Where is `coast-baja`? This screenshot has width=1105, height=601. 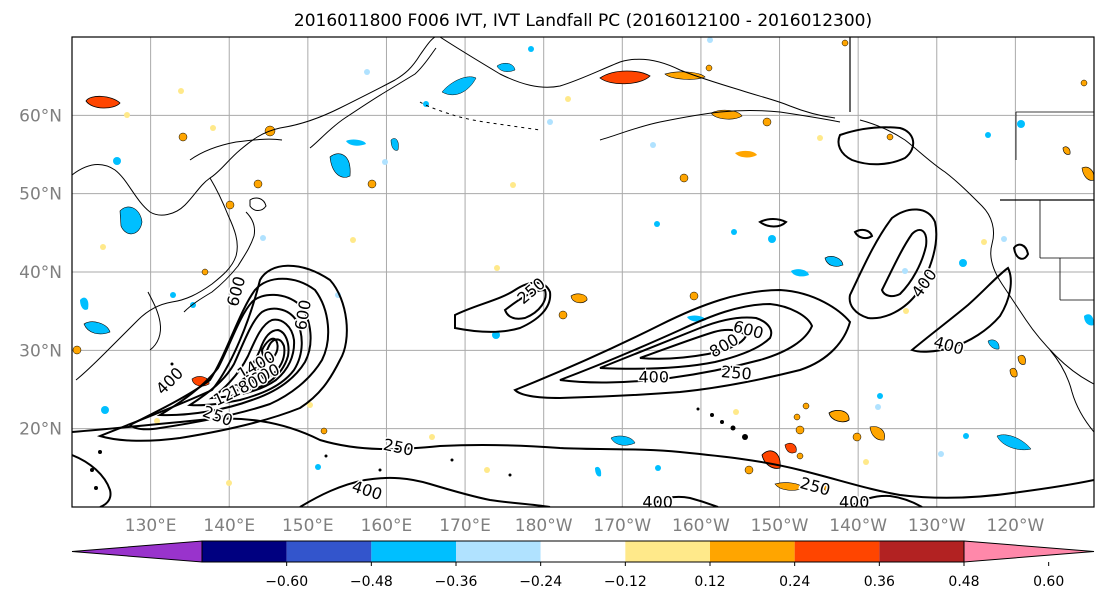
coast-baja is located at coordinates (1071, 391).